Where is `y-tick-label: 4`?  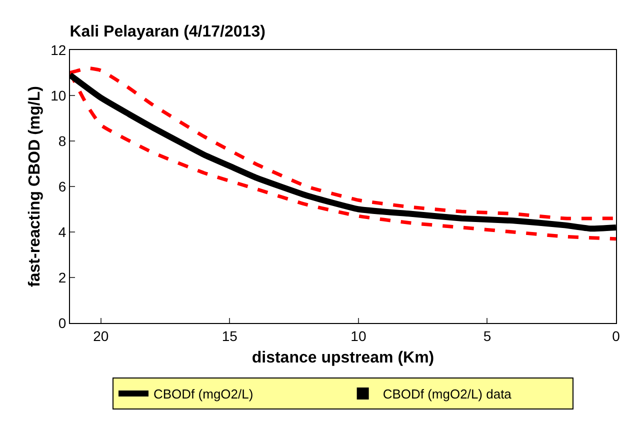 y-tick-label: 4 is located at coordinates (62, 232).